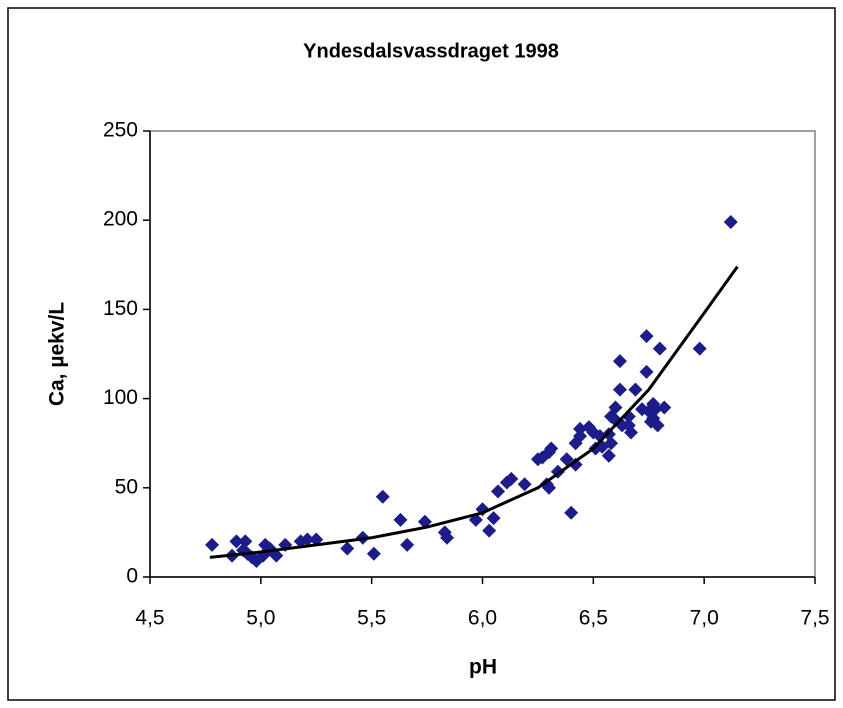 This screenshot has height=708, width=843. Describe the element at coordinates (593, 618) in the screenshot. I see `x-tick-label: 6,5` at that location.